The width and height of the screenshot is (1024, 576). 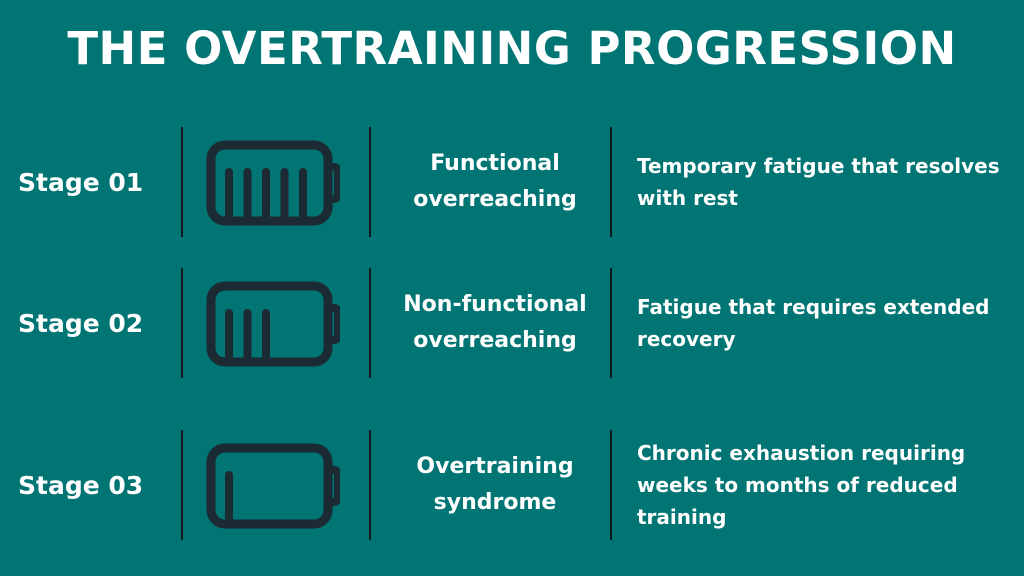 I want to click on stage-label: Stage 01, so click(x=81, y=182).